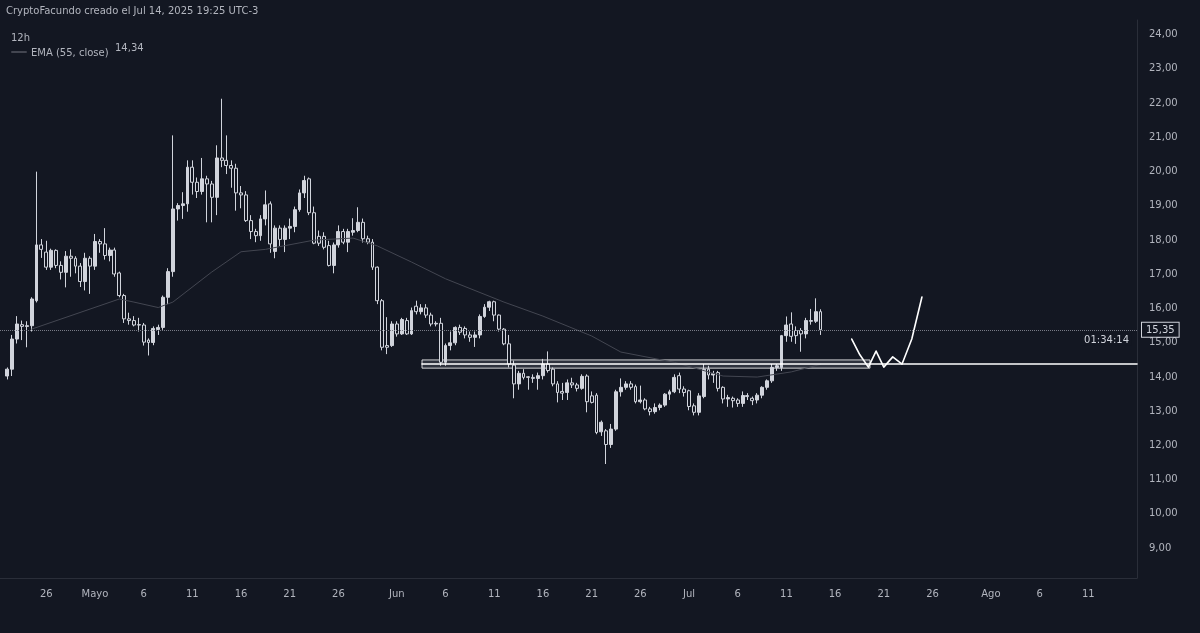  What do you see at coordinates (70, 52) in the screenshot?
I see `legend-label: EMA (55, close)` at bounding box center [70, 52].